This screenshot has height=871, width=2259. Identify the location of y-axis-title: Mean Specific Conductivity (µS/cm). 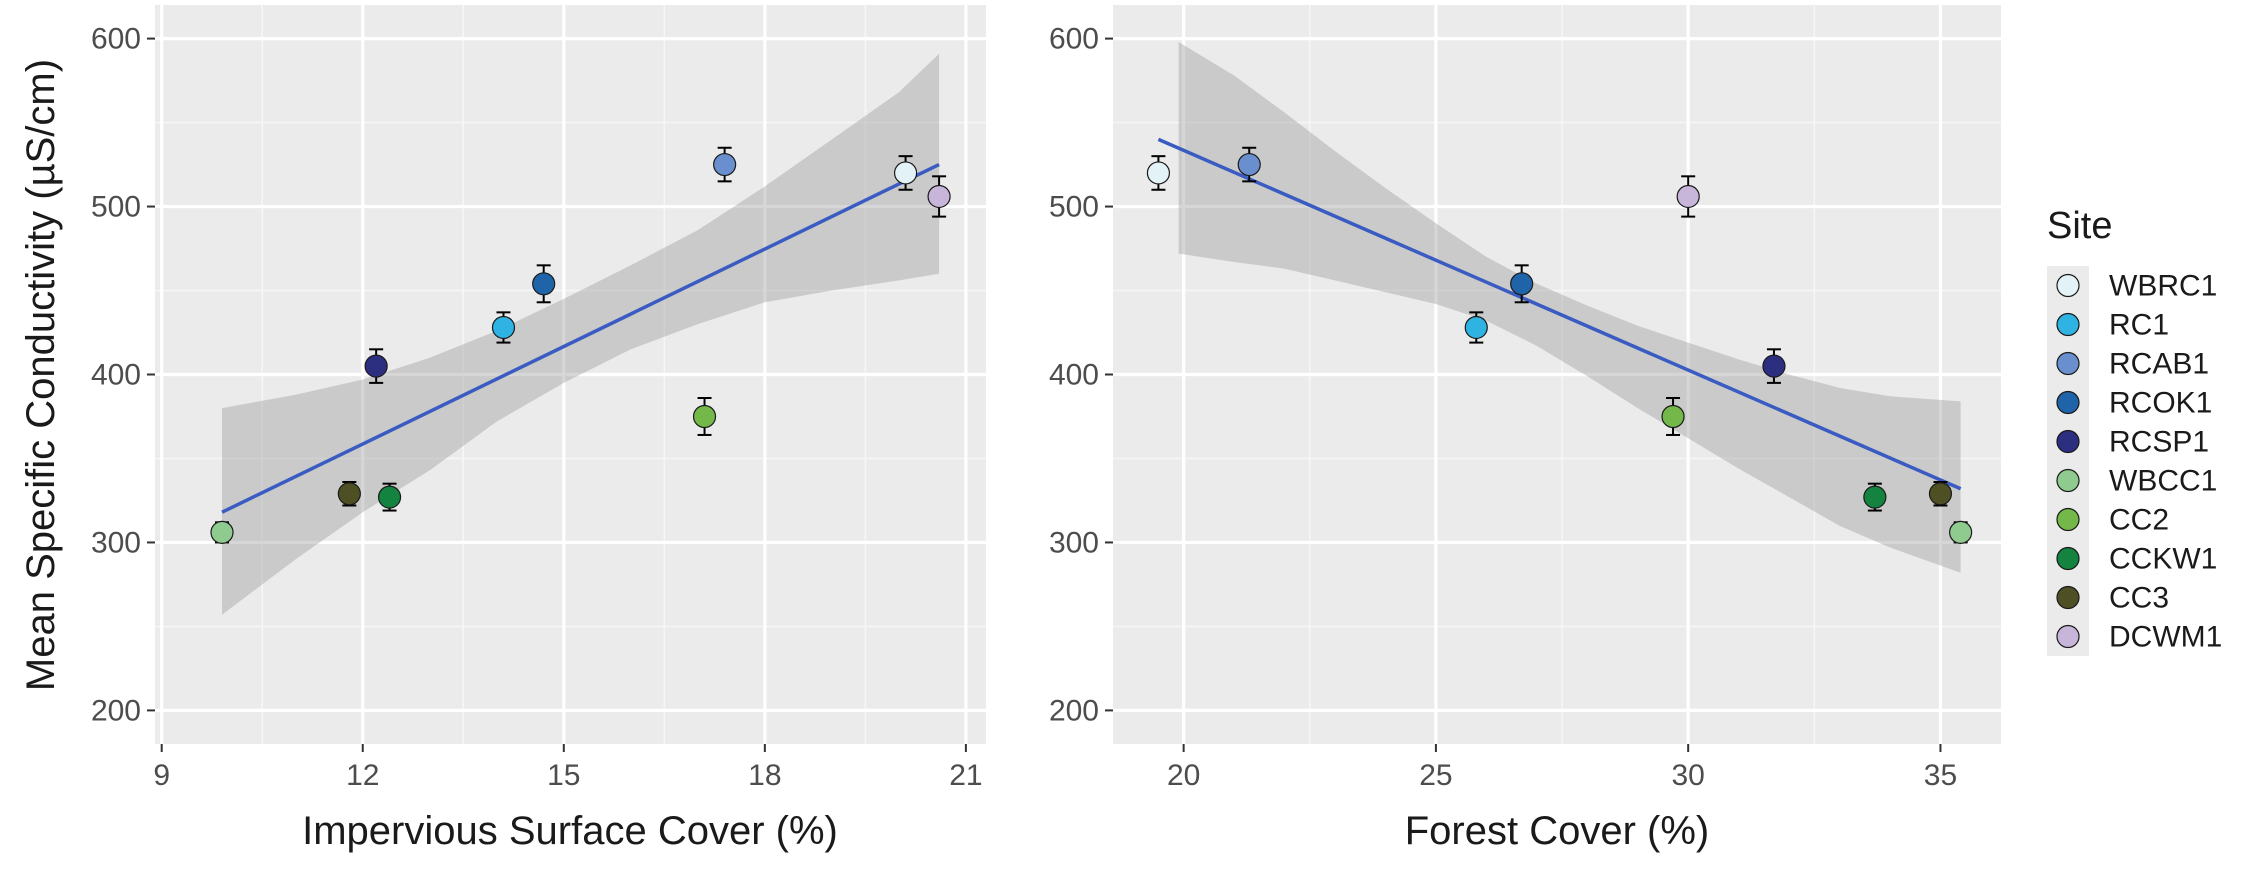
(41, 375).